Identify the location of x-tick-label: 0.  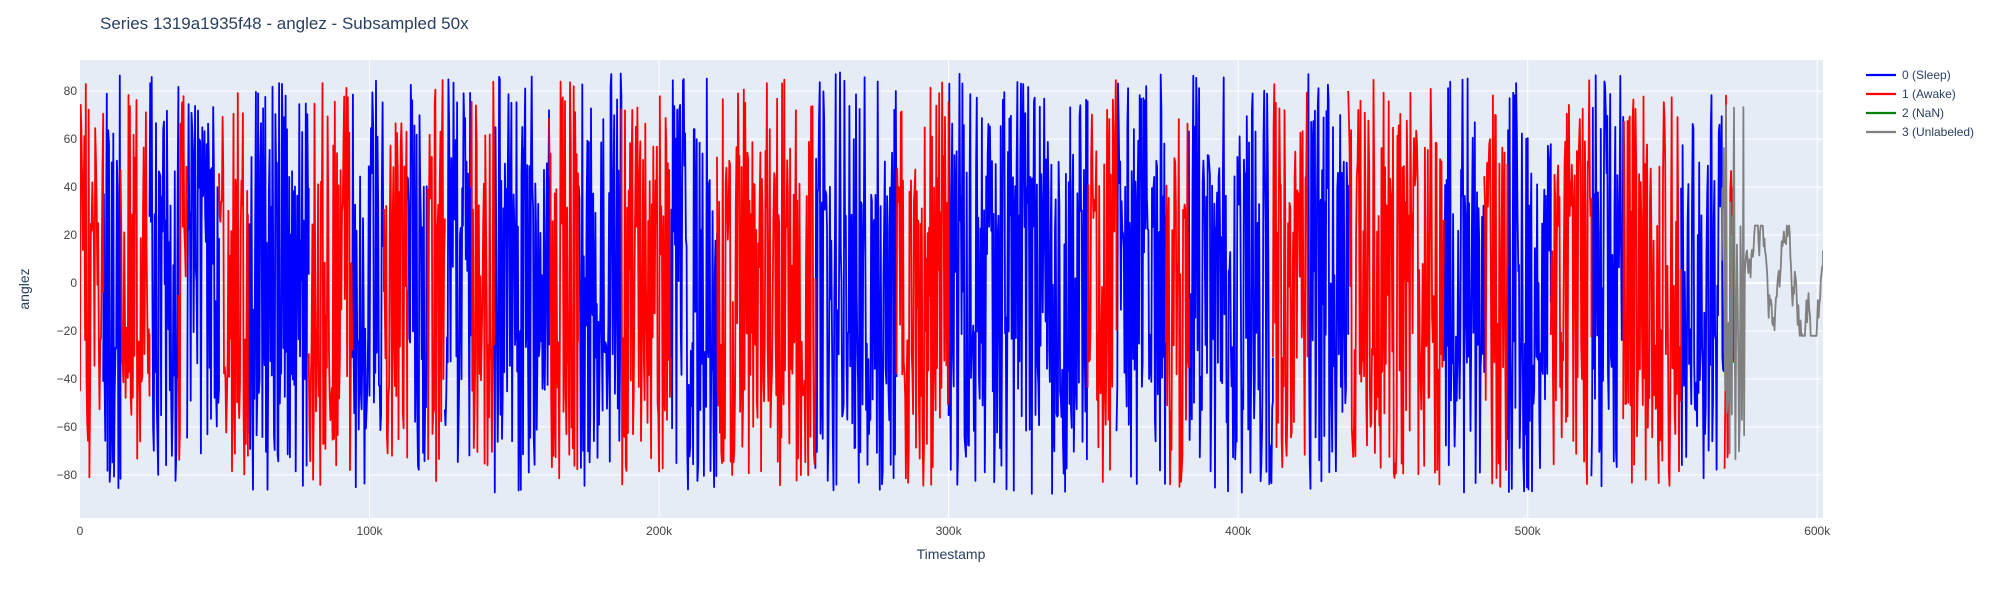
(80, 531).